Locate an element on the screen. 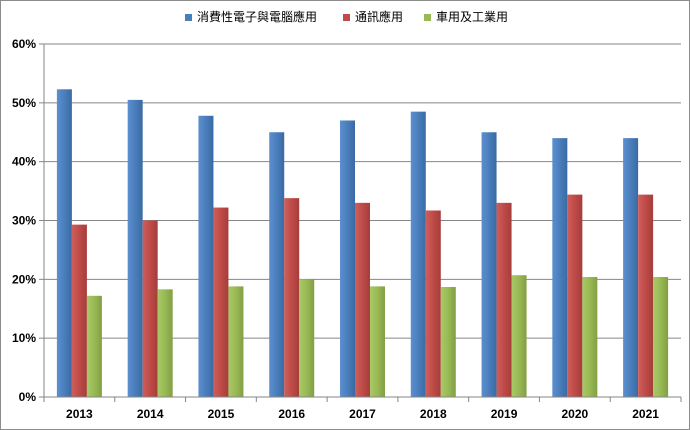 The height and width of the screenshot is (430, 690). bar-2-2014 is located at coordinates (150, 308).